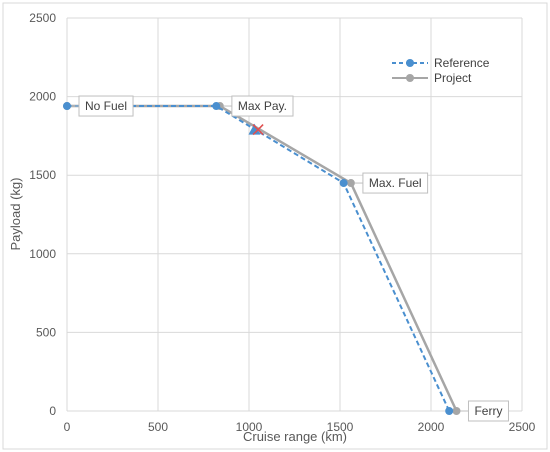 The width and height of the screenshot is (550, 452). What do you see at coordinates (106, 106) in the screenshot?
I see `annotation-label: No Fuel` at bounding box center [106, 106].